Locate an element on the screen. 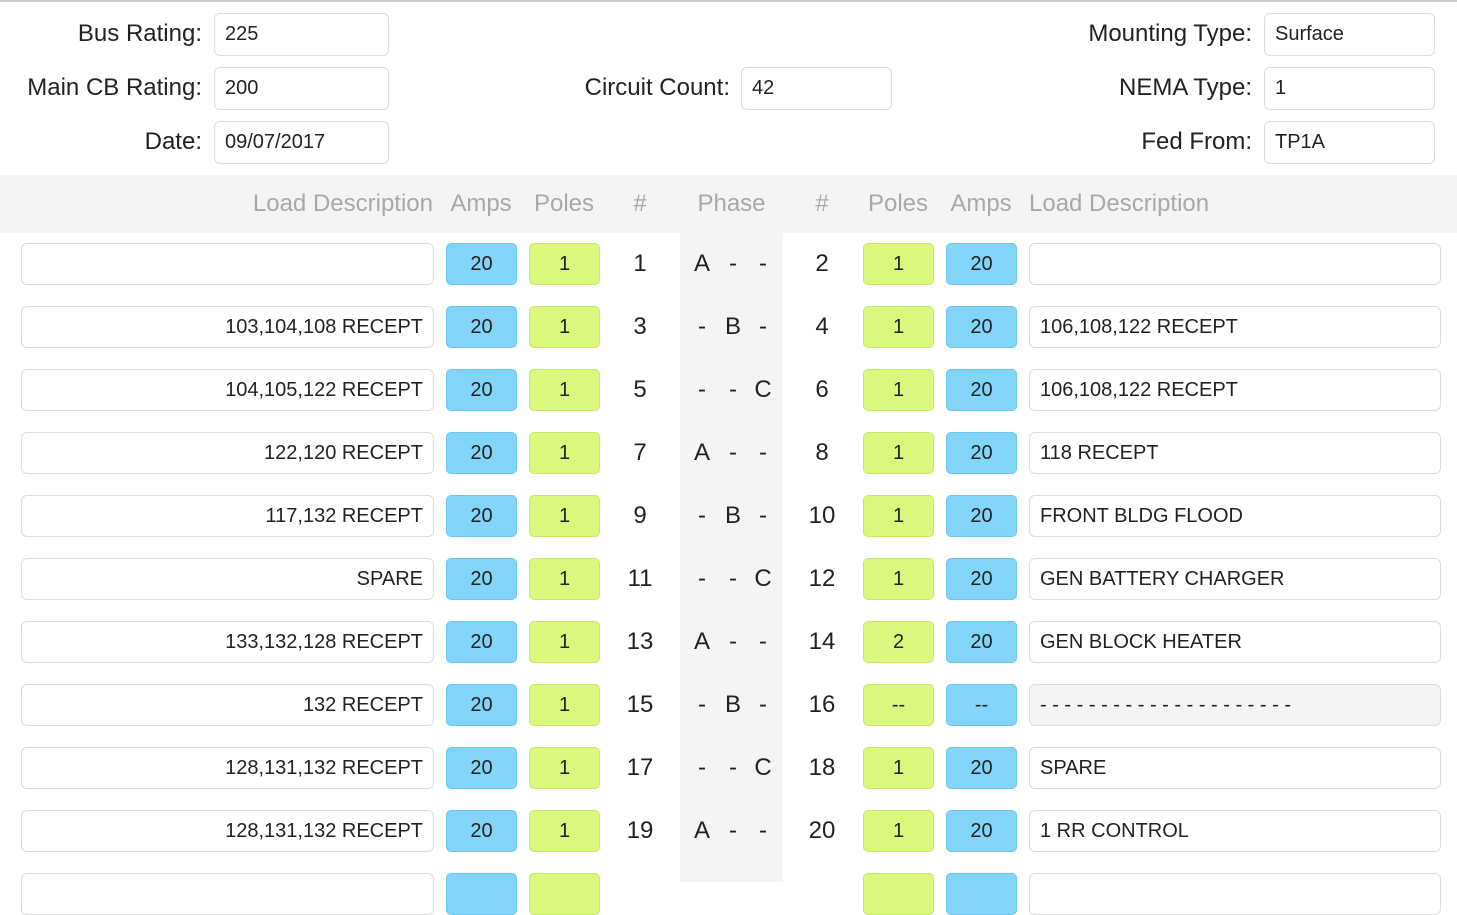 This screenshot has width=1457, height=915. field-input: 09/07/2017 is located at coordinates (301, 142).